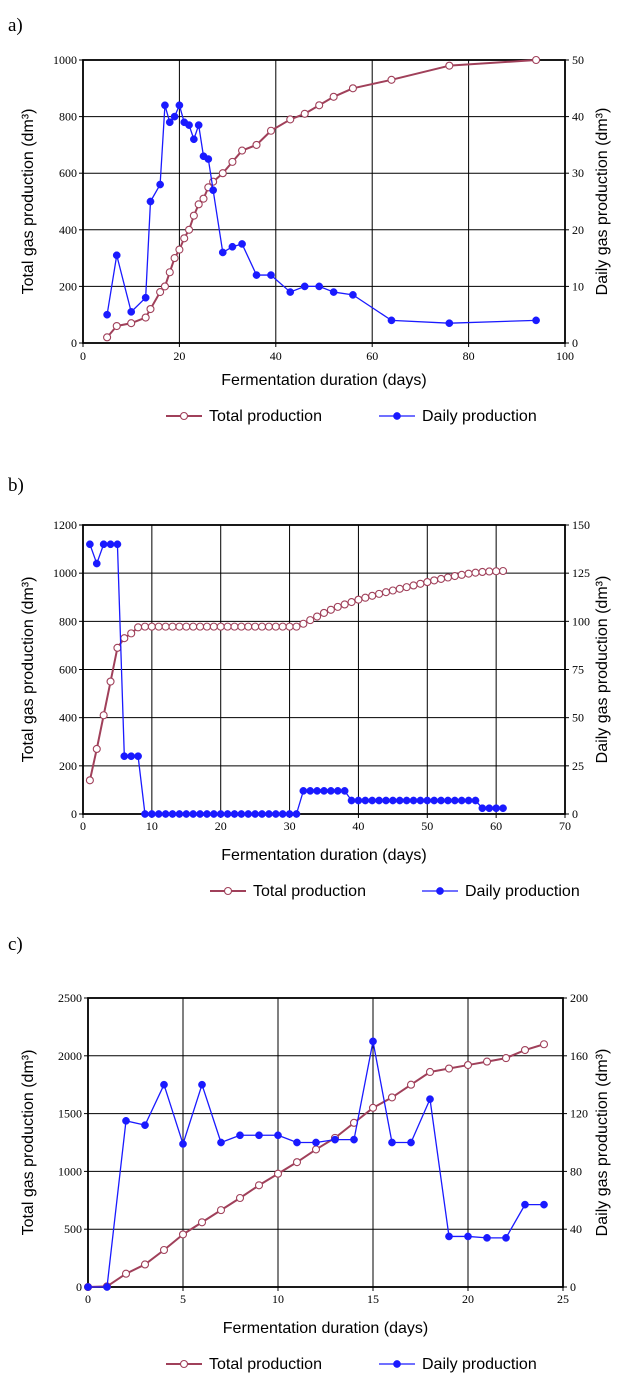 This screenshot has width=624, height=1377. What do you see at coordinates (576, 1171) in the screenshot?
I see `y-right-tick-label: 80` at bounding box center [576, 1171].